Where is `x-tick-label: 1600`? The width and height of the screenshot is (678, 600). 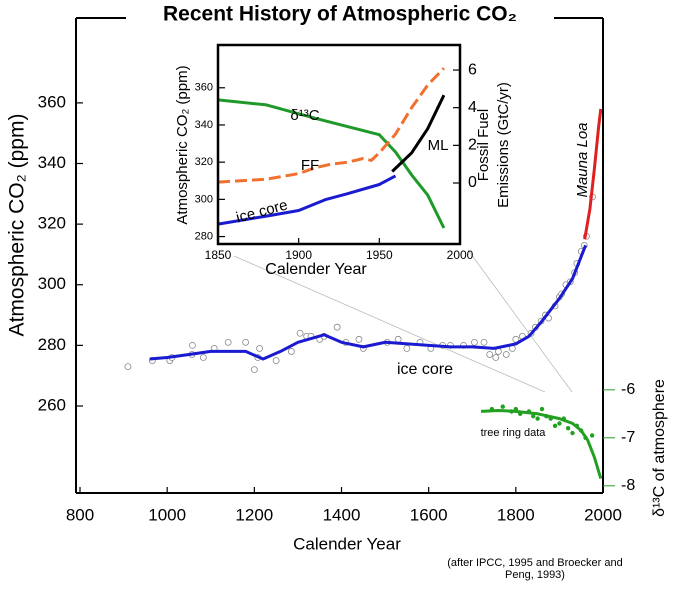
x-tick-label: 1600 is located at coordinates (429, 514).